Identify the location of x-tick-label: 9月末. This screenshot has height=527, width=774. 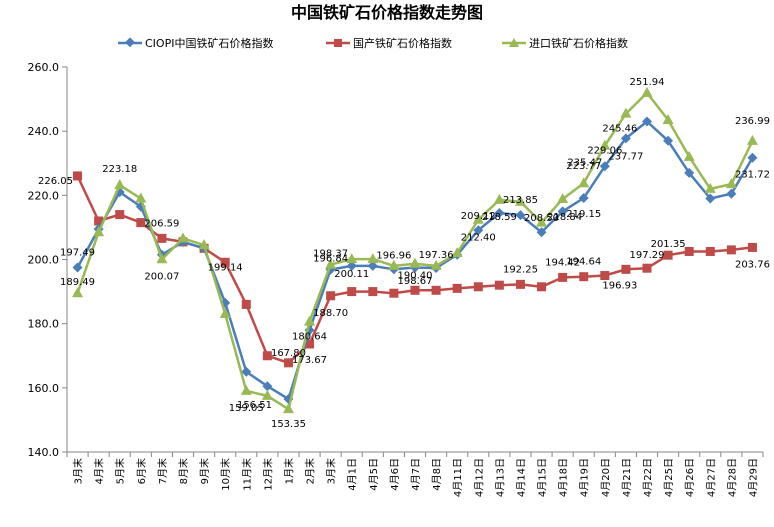
(204, 471).